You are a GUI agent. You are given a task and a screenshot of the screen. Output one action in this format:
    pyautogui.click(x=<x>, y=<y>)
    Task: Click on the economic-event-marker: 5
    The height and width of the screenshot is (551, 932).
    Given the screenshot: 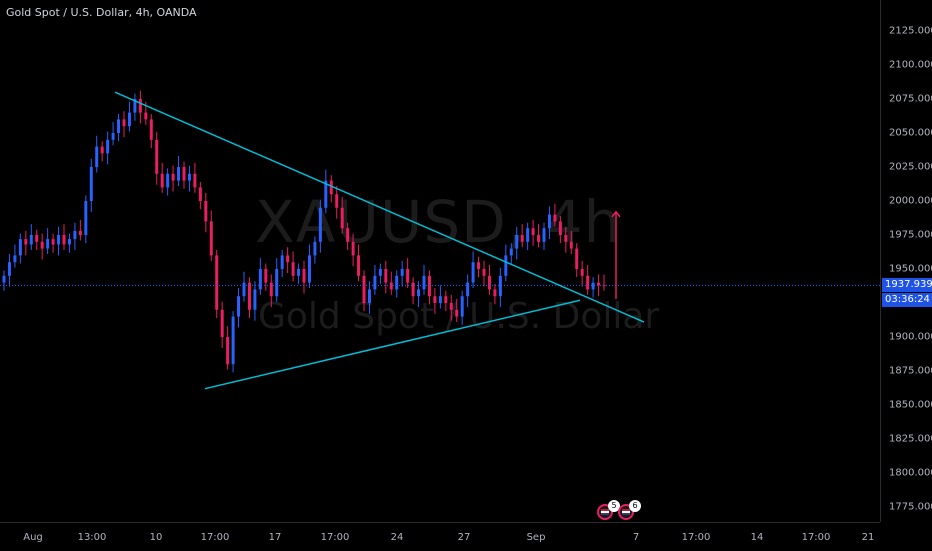 What is the action you would take?
    pyautogui.click(x=608, y=510)
    